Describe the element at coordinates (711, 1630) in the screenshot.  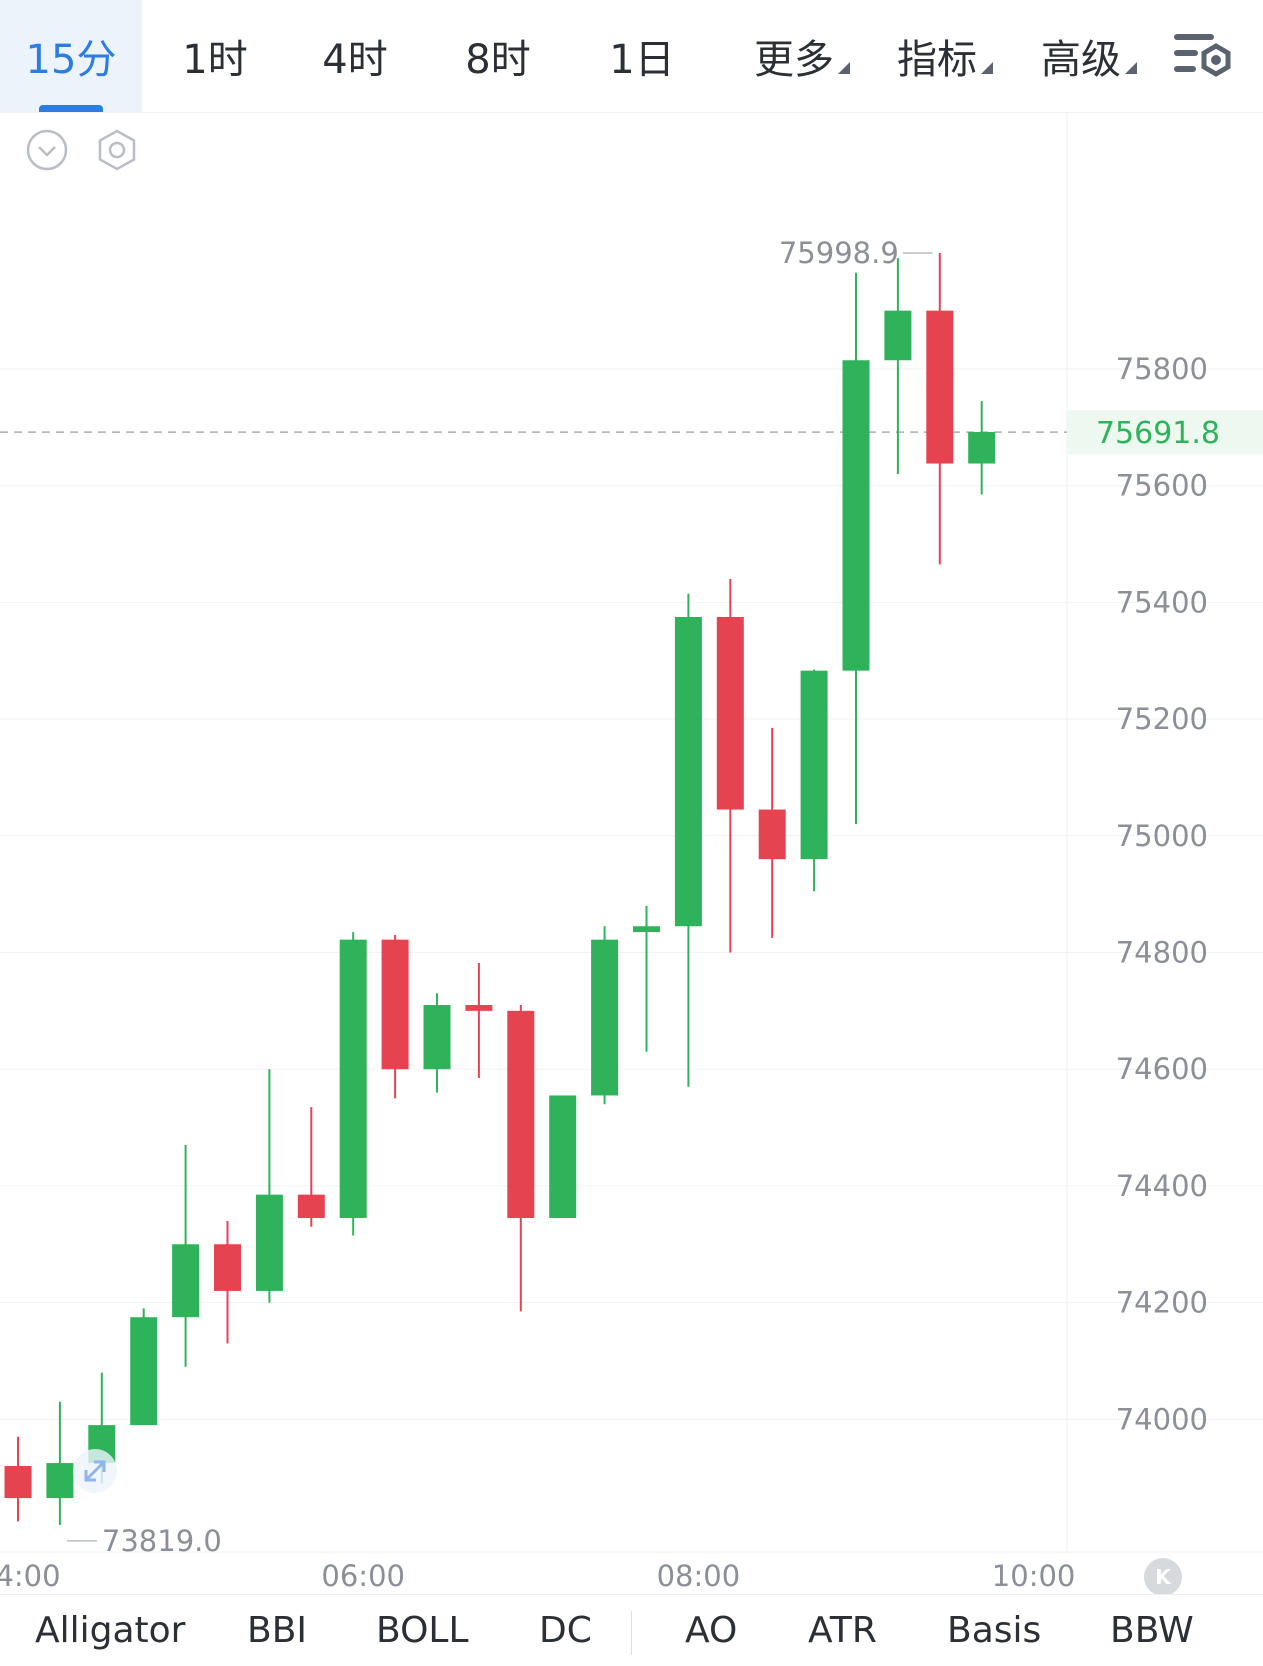
I see `indicator-ao: AO` at that location.